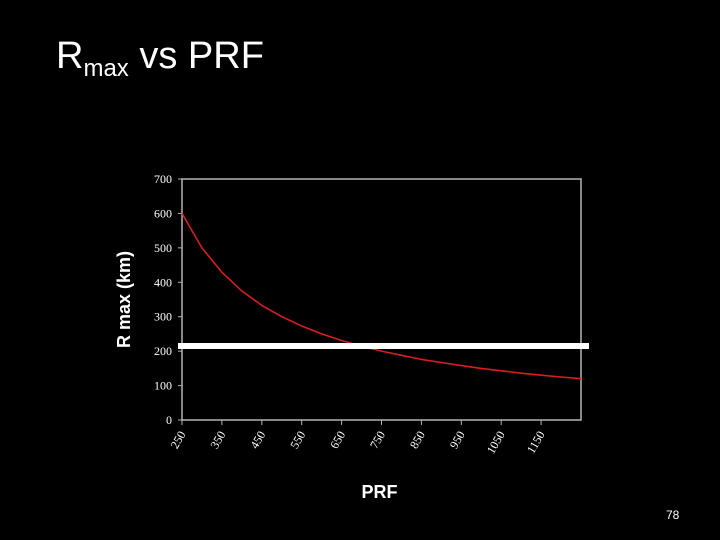  I want to click on x-tick-label: 550, so click(297, 440).